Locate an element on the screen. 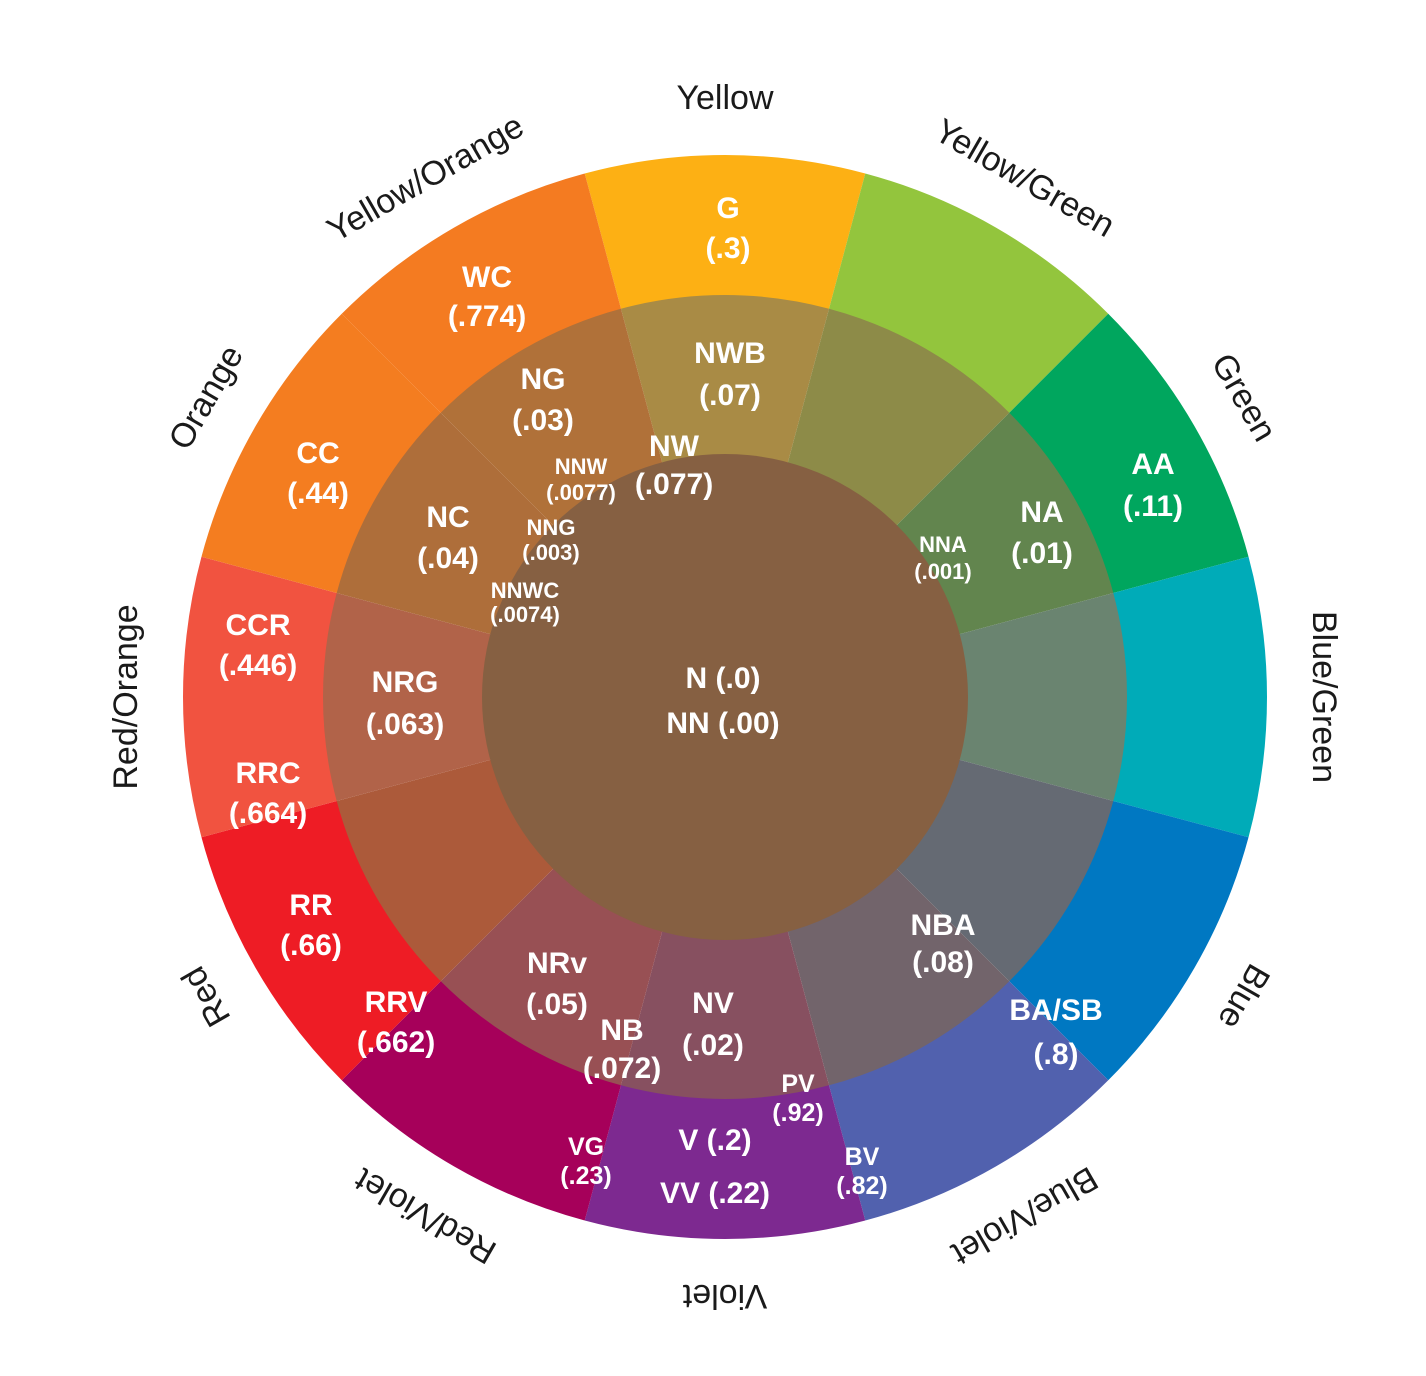 The width and height of the screenshot is (1426, 1376). value-nnwc: (.0074) is located at coordinates (525, 614).